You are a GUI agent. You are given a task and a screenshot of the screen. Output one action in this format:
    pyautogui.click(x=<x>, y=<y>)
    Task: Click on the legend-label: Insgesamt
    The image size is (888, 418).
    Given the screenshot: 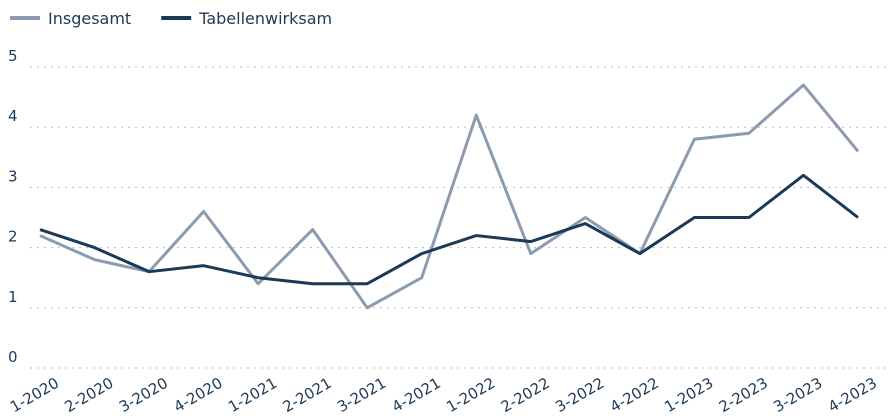 What is the action you would take?
    pyautogui.click(x=89, y=18)
    